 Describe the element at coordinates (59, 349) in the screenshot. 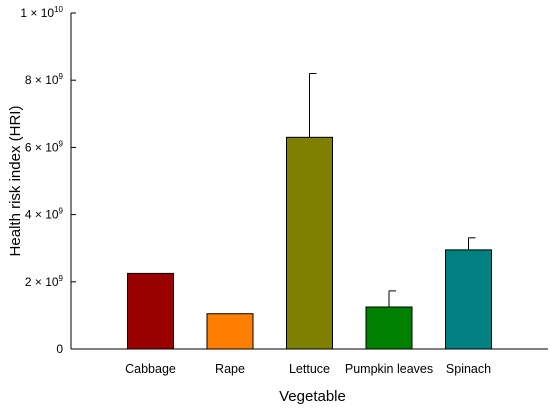

I see `y-tick-label-0: 0` at that location.